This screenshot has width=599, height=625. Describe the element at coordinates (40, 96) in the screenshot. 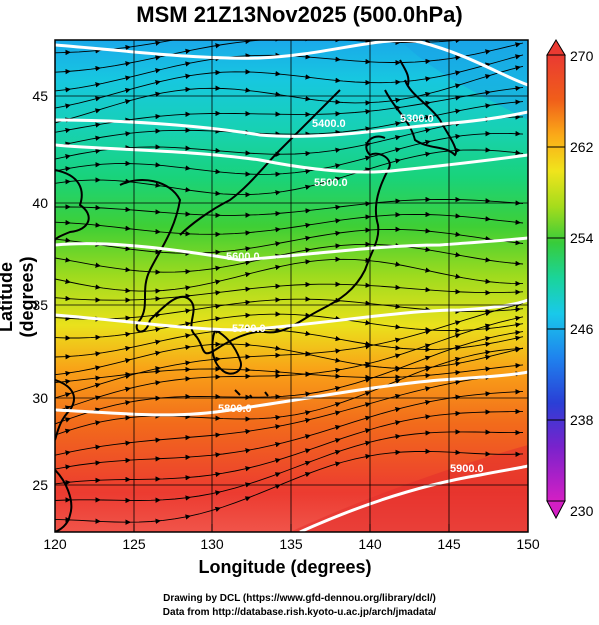

I see `y-tick-label: 45` at that location.